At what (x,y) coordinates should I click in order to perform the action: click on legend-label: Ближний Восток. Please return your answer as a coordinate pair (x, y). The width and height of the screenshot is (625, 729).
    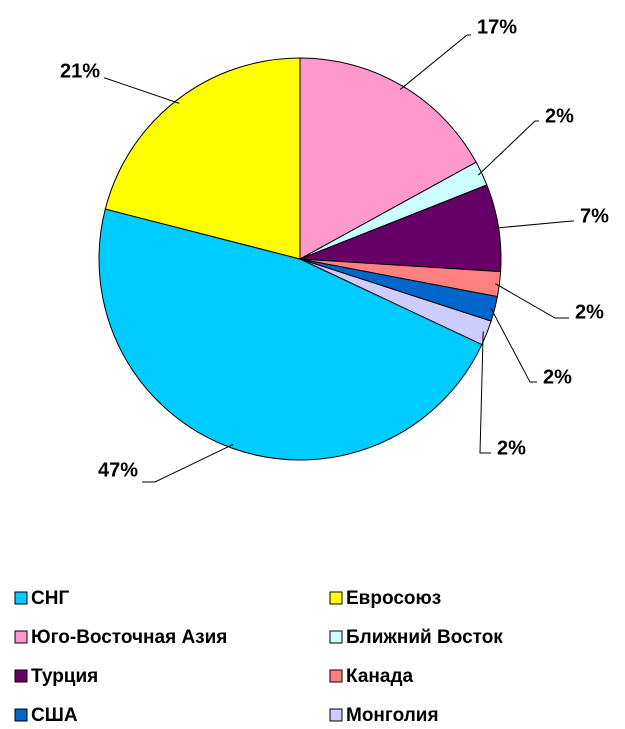
    Looking at the image, I should click on (424, 637).